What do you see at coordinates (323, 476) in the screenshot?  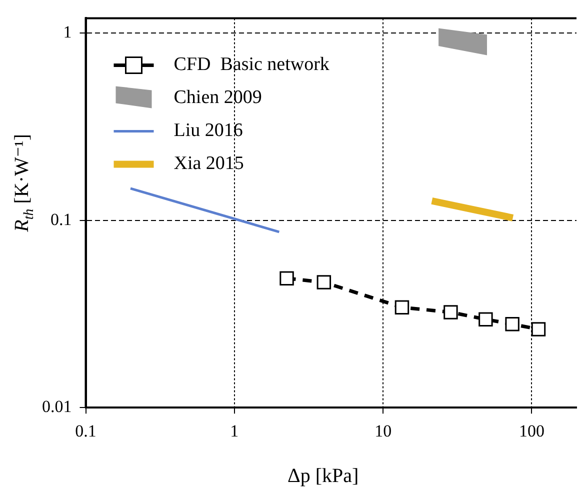 I see `x-axis-title: Δp [kPa]` at bounding box center [323, 476].